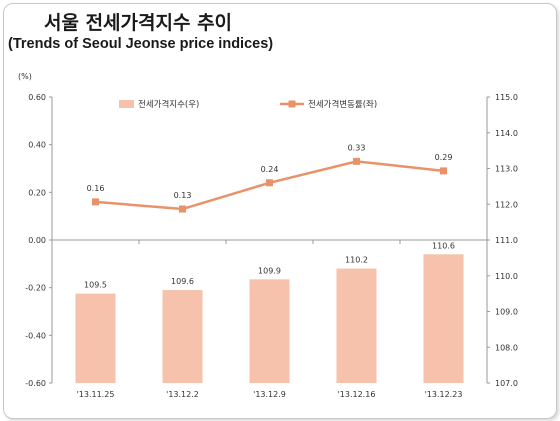 The width and height of the screenshot is (560, 421). Describe the element at coordinates (506, 312) in the screenshot. I see `right-axis-tick-label: 109.0` at that location.